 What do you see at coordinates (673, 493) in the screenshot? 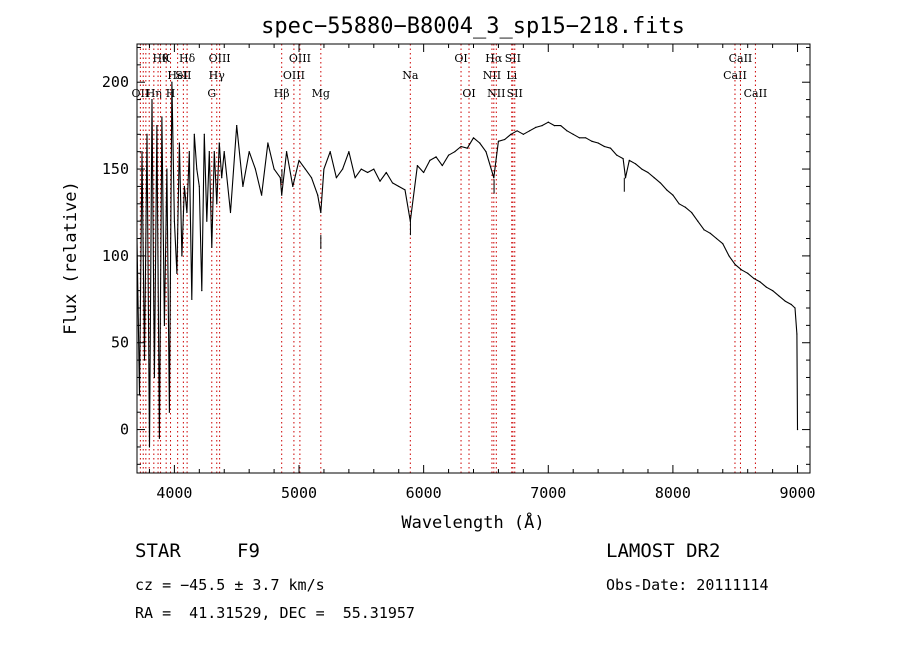
I see `x-tick-label-4: 8000` at bounding box center [673, 493].